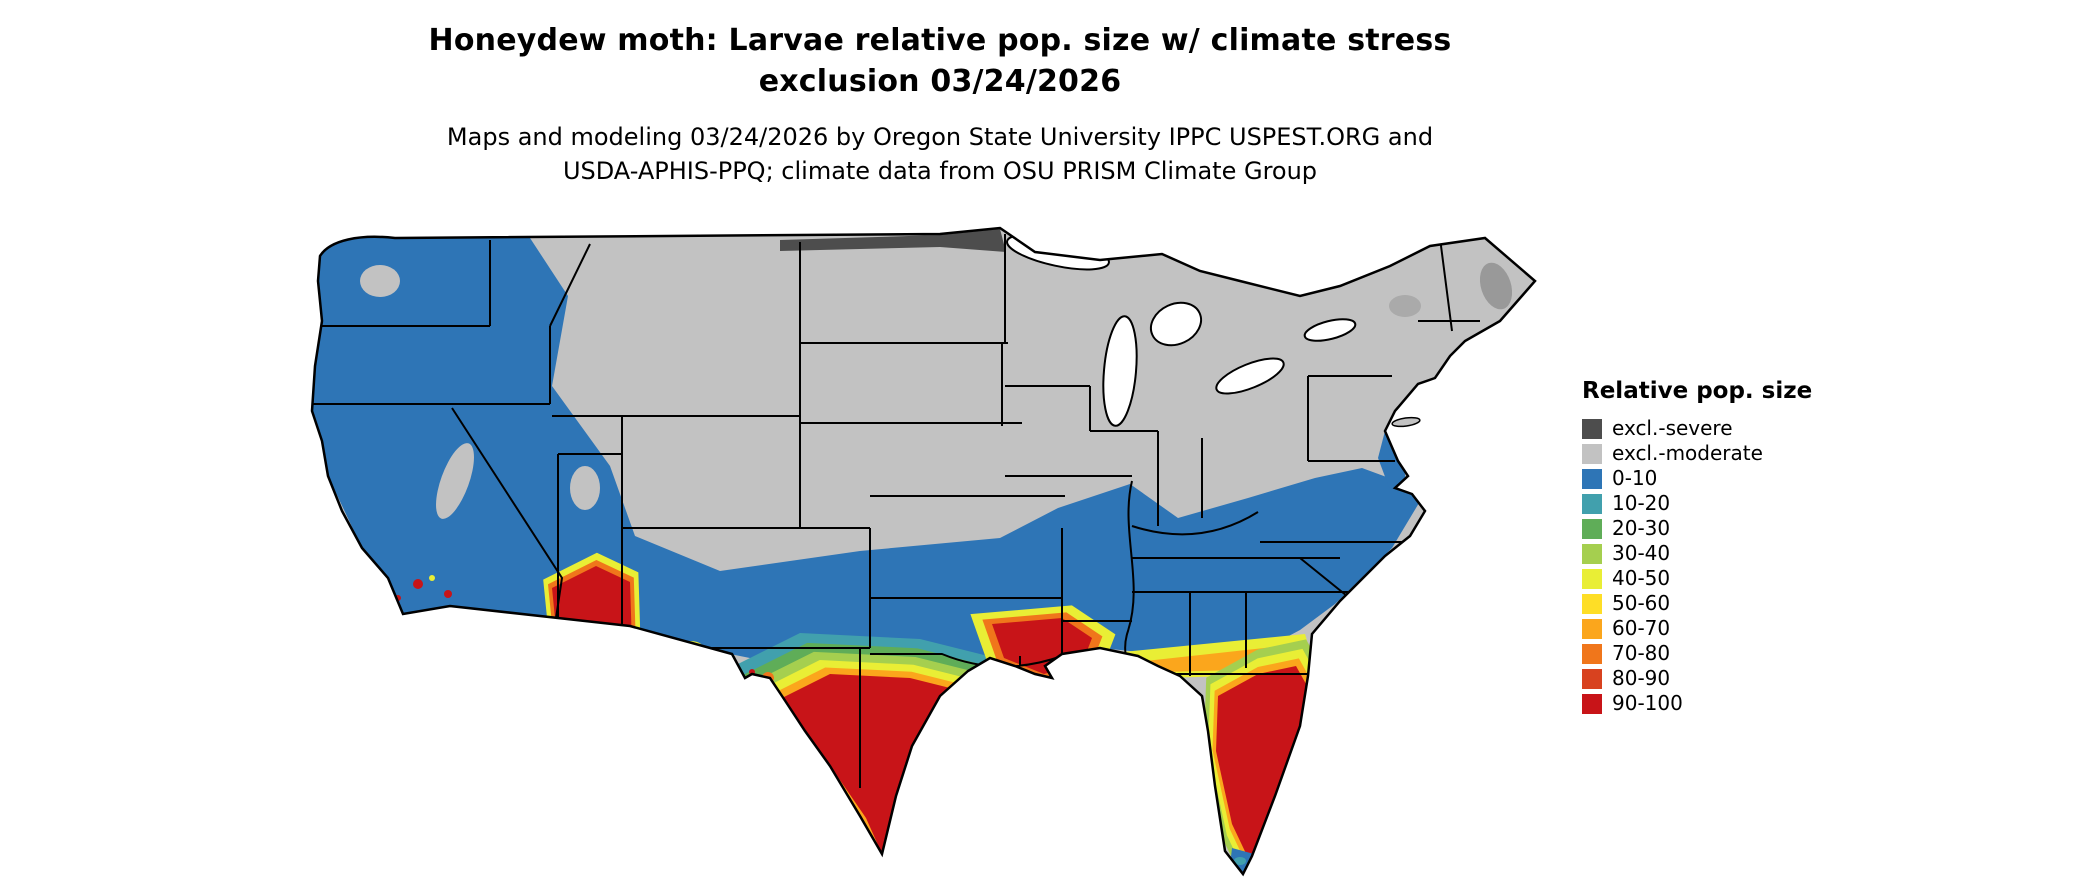 The height and width of the screenshot is (892, 2100). What do you see at coordinates (1641, 678) in the screenshot?
I see `legend-item-label: 80-90` at bounding box center [1641, 678].